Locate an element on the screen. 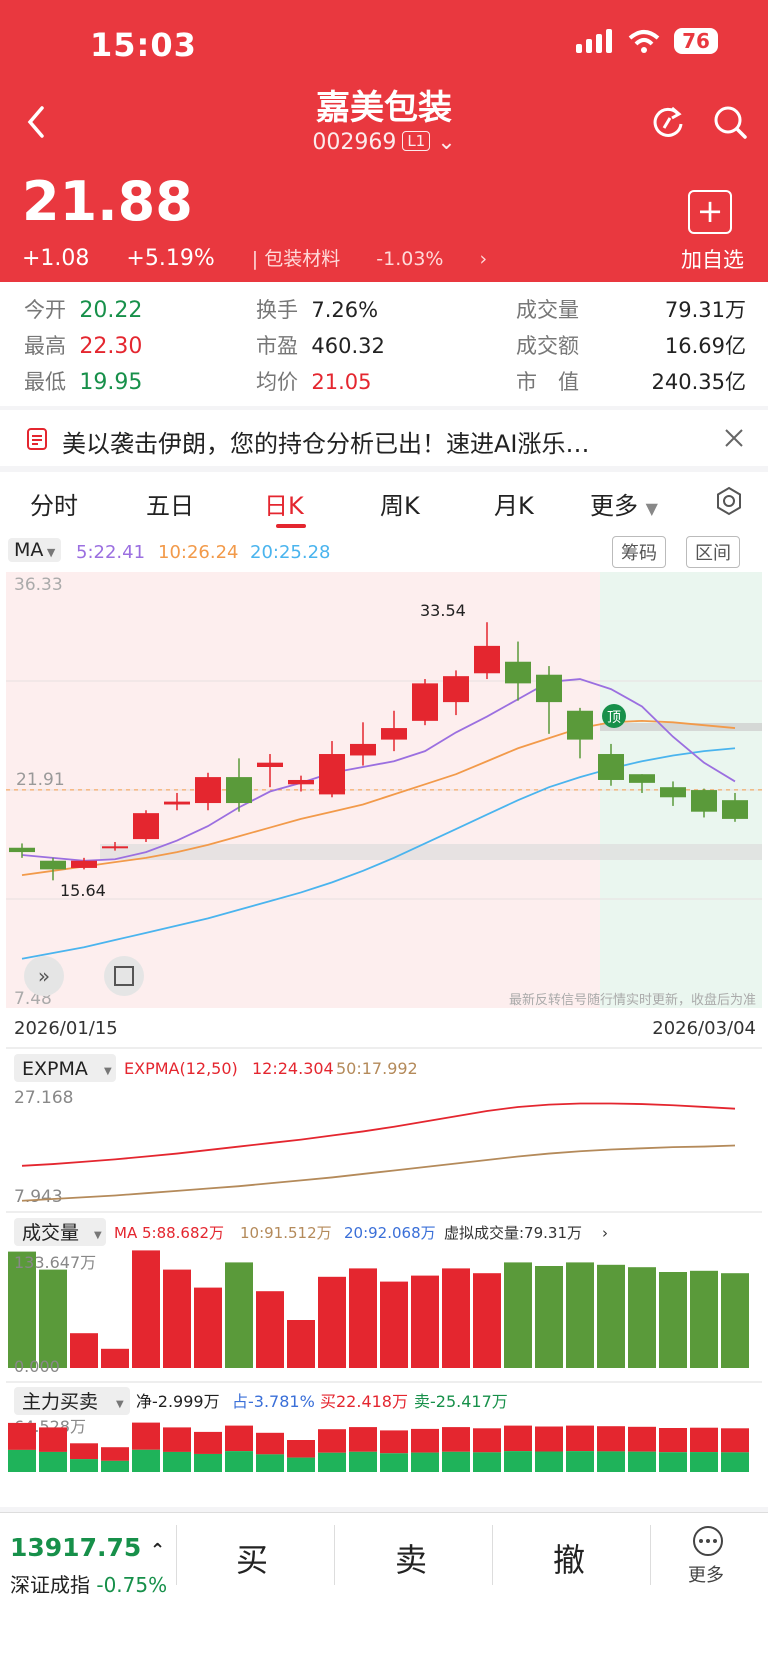  chip-distribution-button: 筹码 is located at coordinates (639, 552).